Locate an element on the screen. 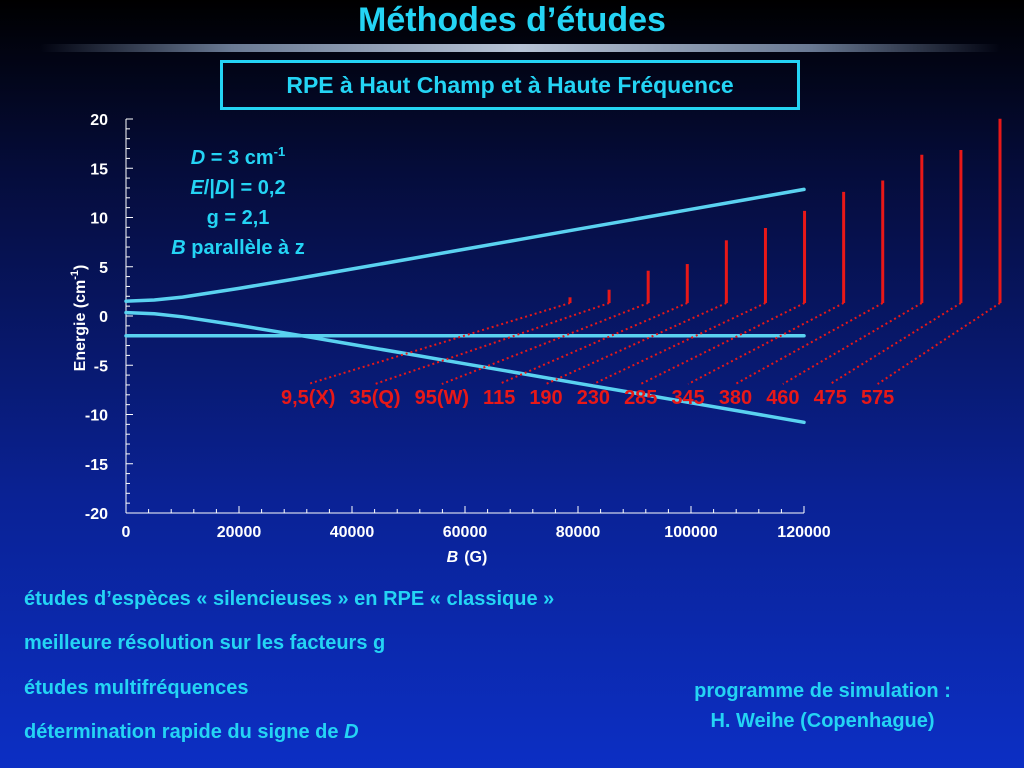  bullet-item: meilleure résolution sur les facteurs g is located at coordinates (205, 643).